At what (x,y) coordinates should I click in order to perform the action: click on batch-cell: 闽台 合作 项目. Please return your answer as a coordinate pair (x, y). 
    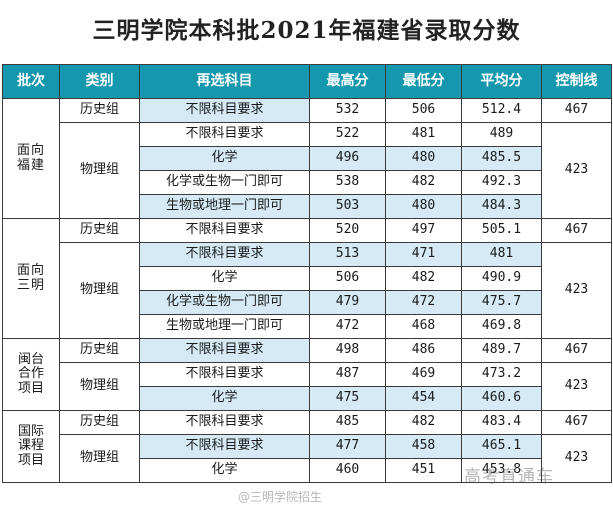
    Looking at the image, I should click on (31, 374).